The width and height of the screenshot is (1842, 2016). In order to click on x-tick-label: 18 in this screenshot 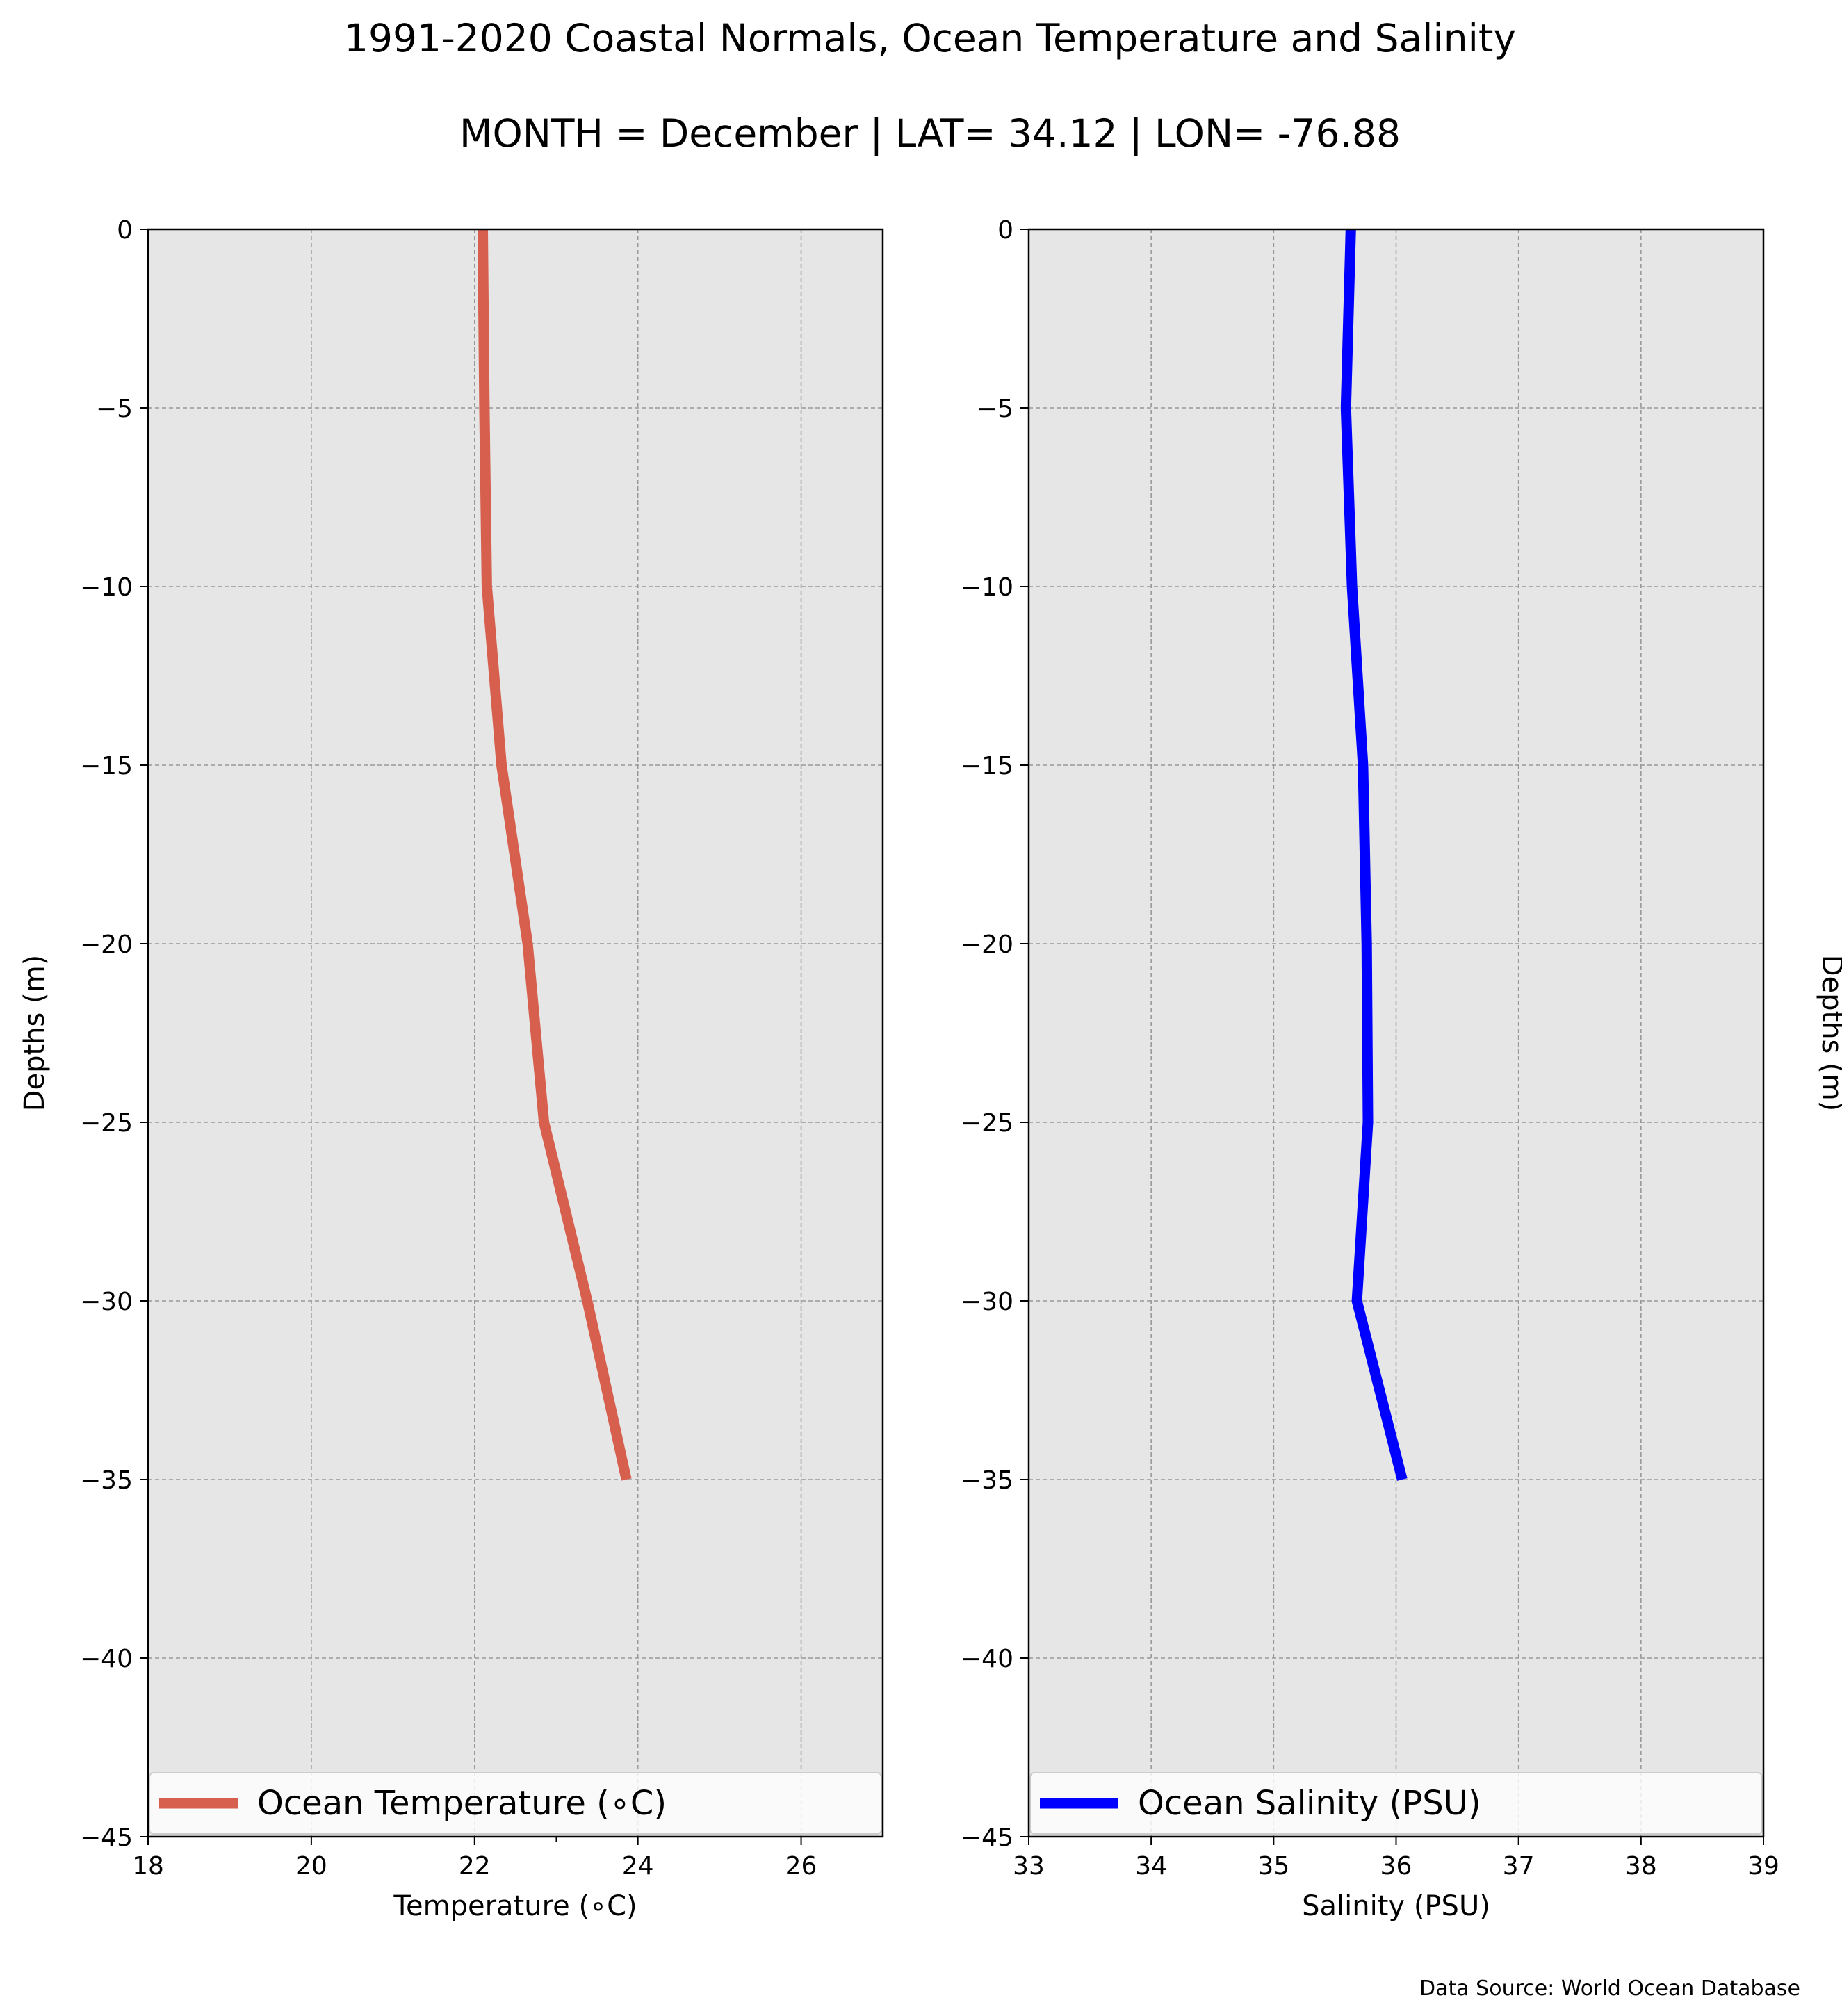, I will do `click(148, 1866)`.